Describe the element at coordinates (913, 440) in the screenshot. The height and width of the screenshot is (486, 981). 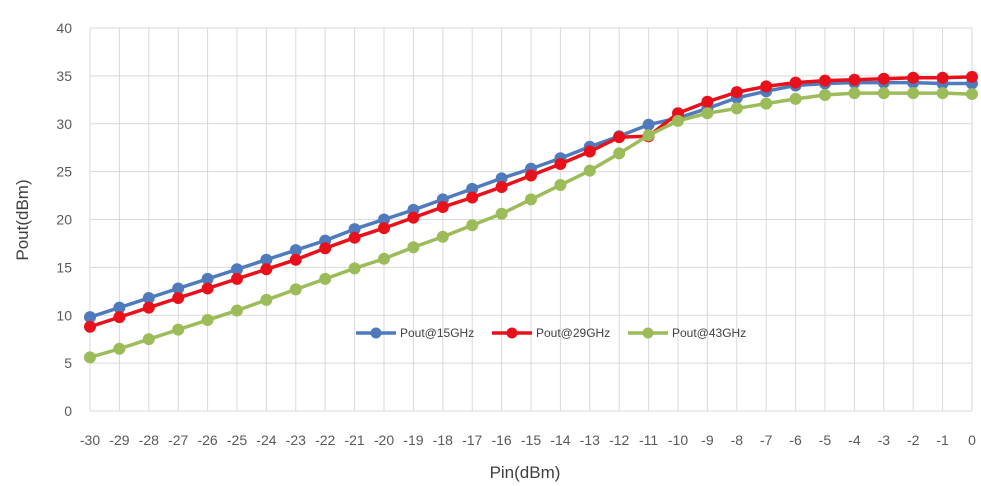
I see `x-tick-label: -2` at that location.